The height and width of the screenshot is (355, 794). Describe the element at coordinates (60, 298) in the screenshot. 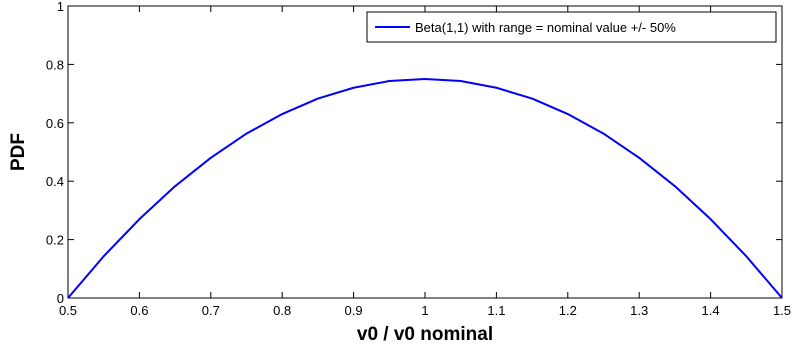

I see `y-tick-label: 0` at that location.